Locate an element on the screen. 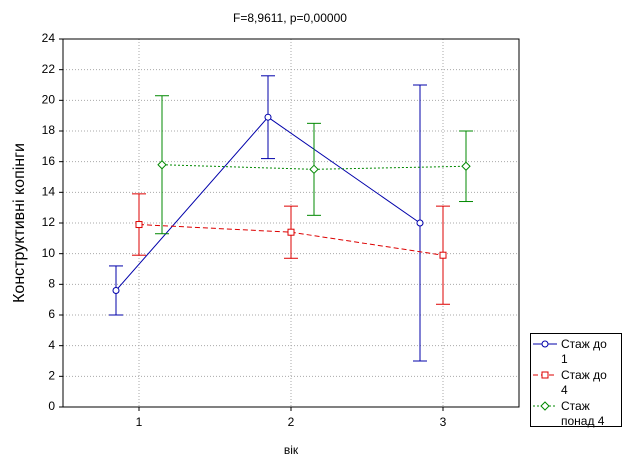 This screenshot has height=469, width=625. x-tick-label: 2 is located at coordinates (291, 422).